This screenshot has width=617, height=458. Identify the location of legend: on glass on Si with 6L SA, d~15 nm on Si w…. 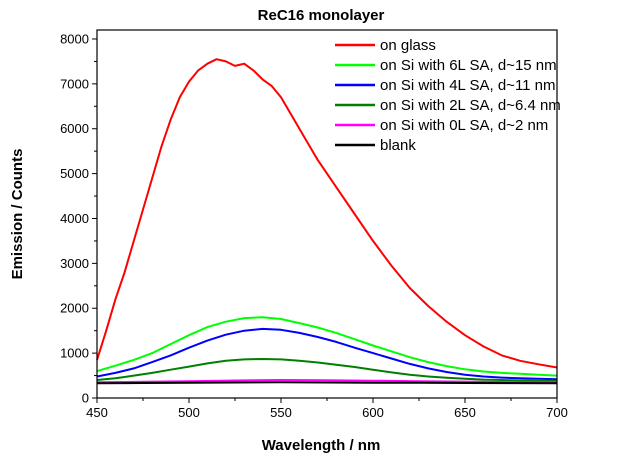
(448, 95).